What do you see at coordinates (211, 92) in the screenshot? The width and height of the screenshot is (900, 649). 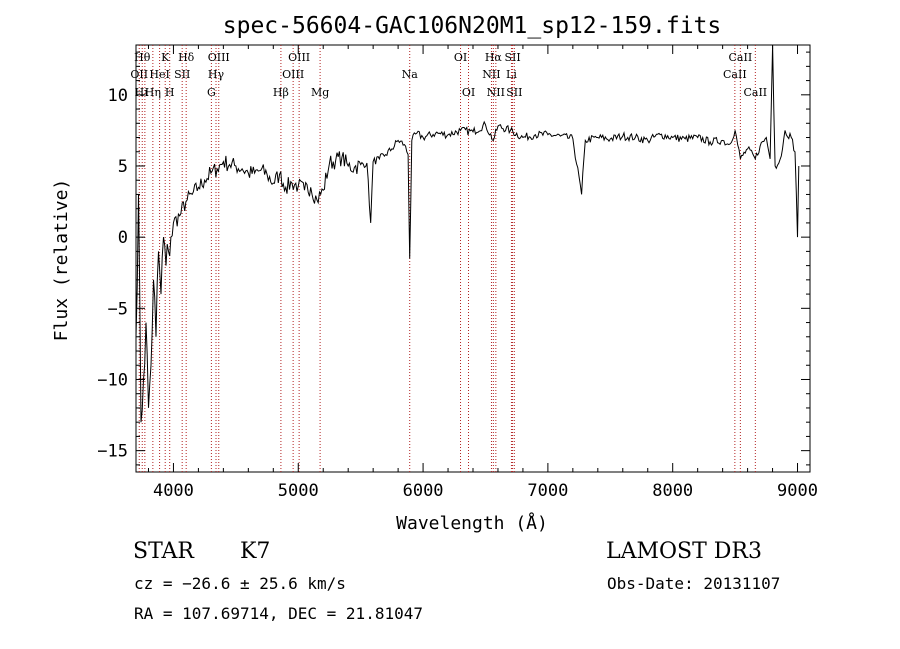 I see `line-label: G` at bounding box center [211, 92].